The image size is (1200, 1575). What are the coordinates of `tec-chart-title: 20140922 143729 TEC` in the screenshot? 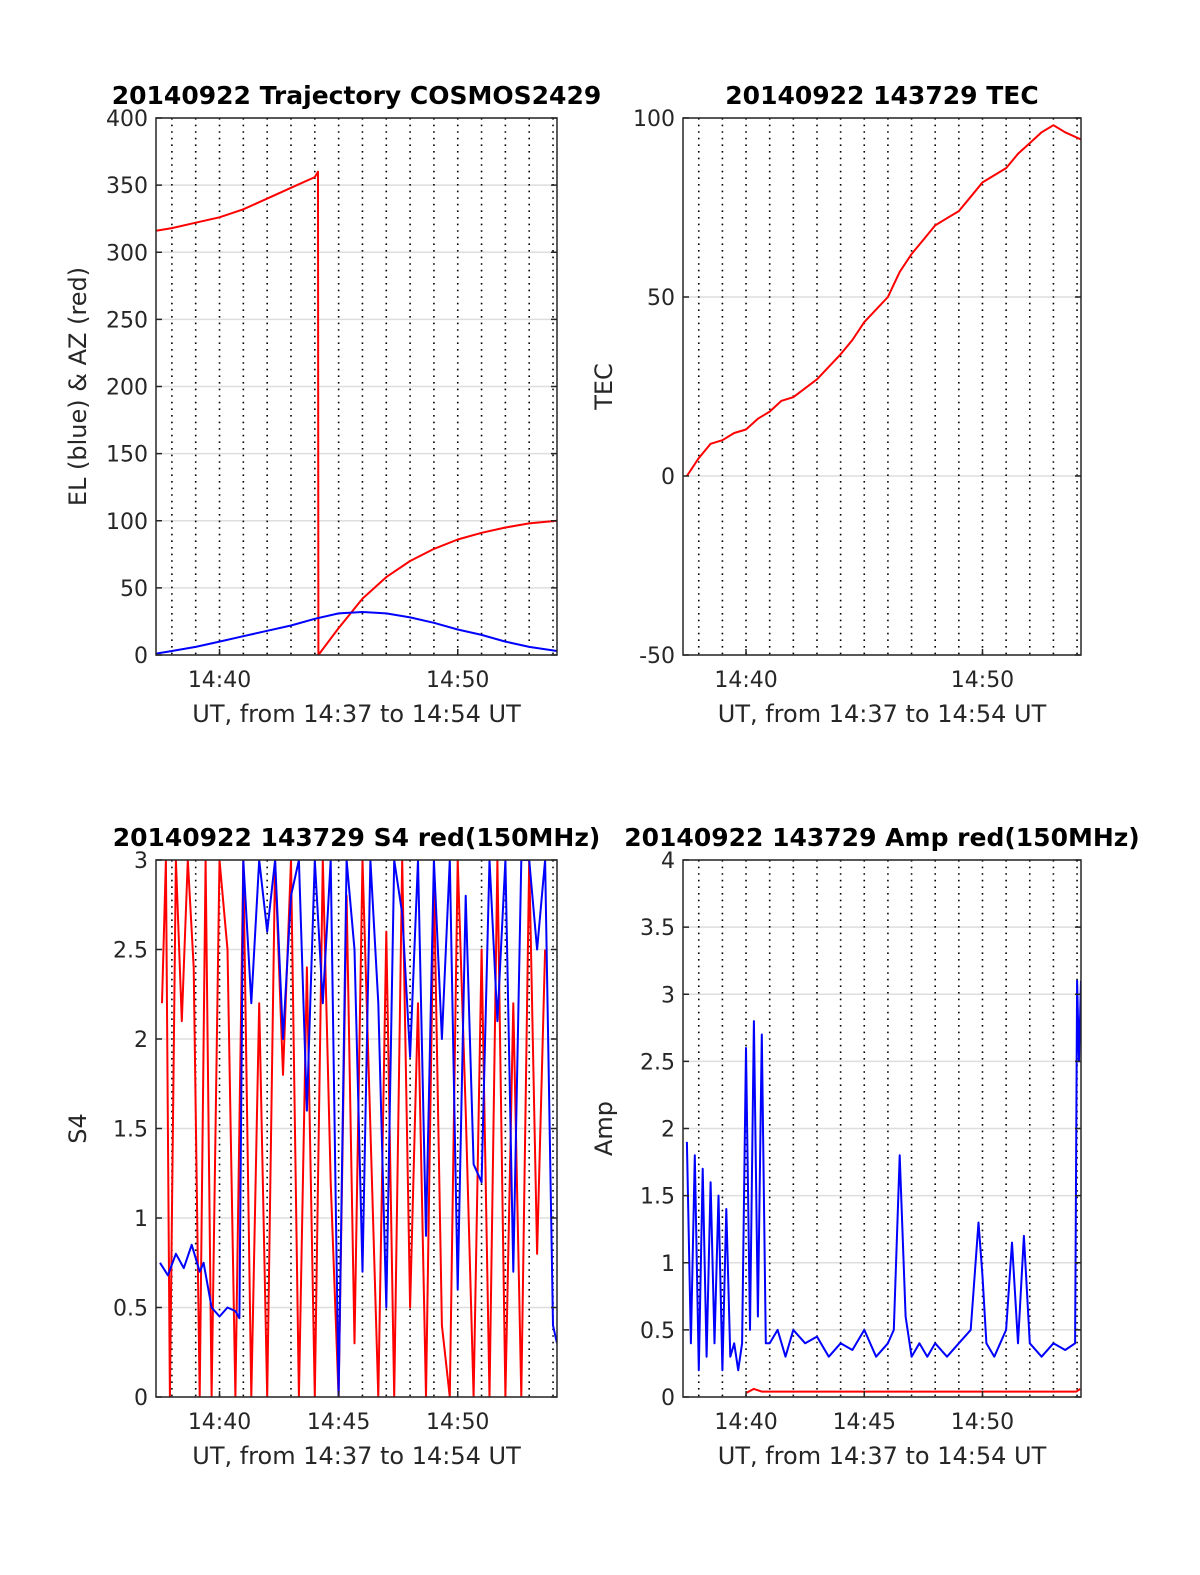 It's located at (881, 95).